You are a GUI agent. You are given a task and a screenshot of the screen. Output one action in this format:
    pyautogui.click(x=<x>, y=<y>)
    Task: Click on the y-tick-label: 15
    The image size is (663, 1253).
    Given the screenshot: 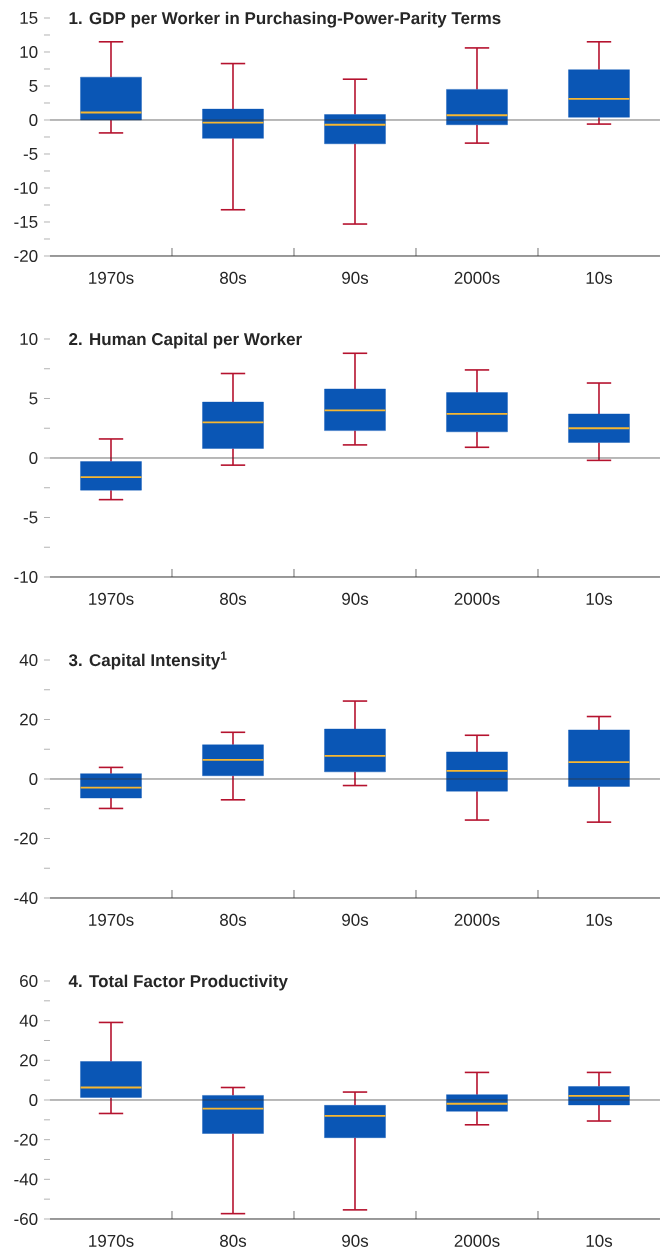 What is the action you would take?
    pyautogui.click(x=29, y=18)
    